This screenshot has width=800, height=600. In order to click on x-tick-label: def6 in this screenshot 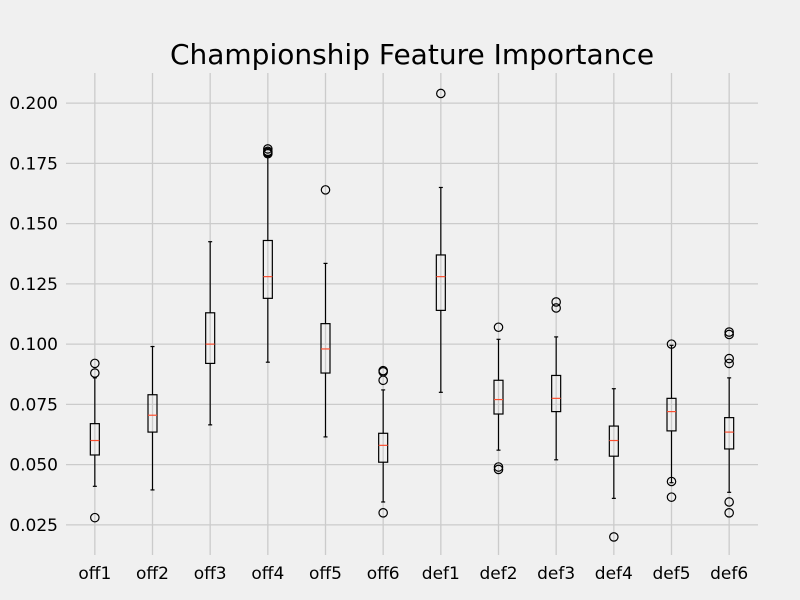, I will do `click(729, 574)`.